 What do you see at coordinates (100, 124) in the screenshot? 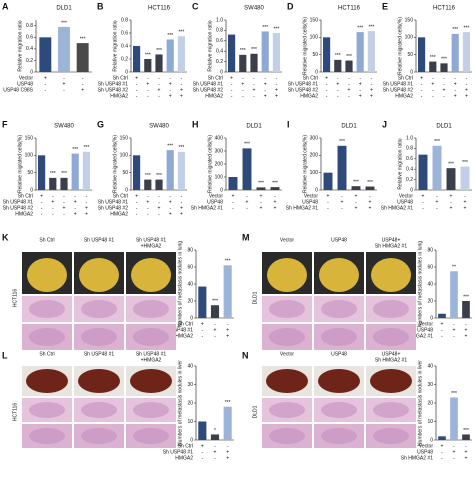
I see `panel-letter: G` at bounding box center [100, 124].